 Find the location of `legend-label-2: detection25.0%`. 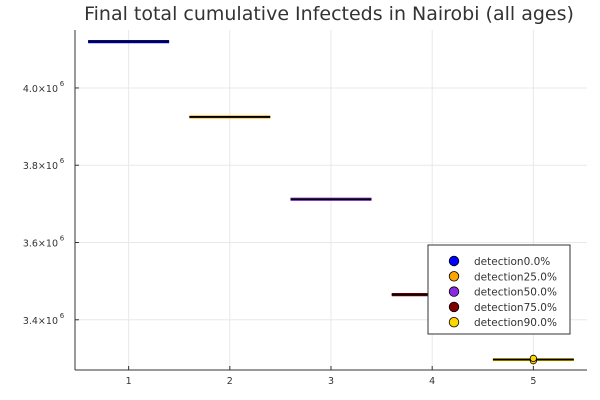

legend-label-2: detection25.0% is located at coordinates (515, 277).